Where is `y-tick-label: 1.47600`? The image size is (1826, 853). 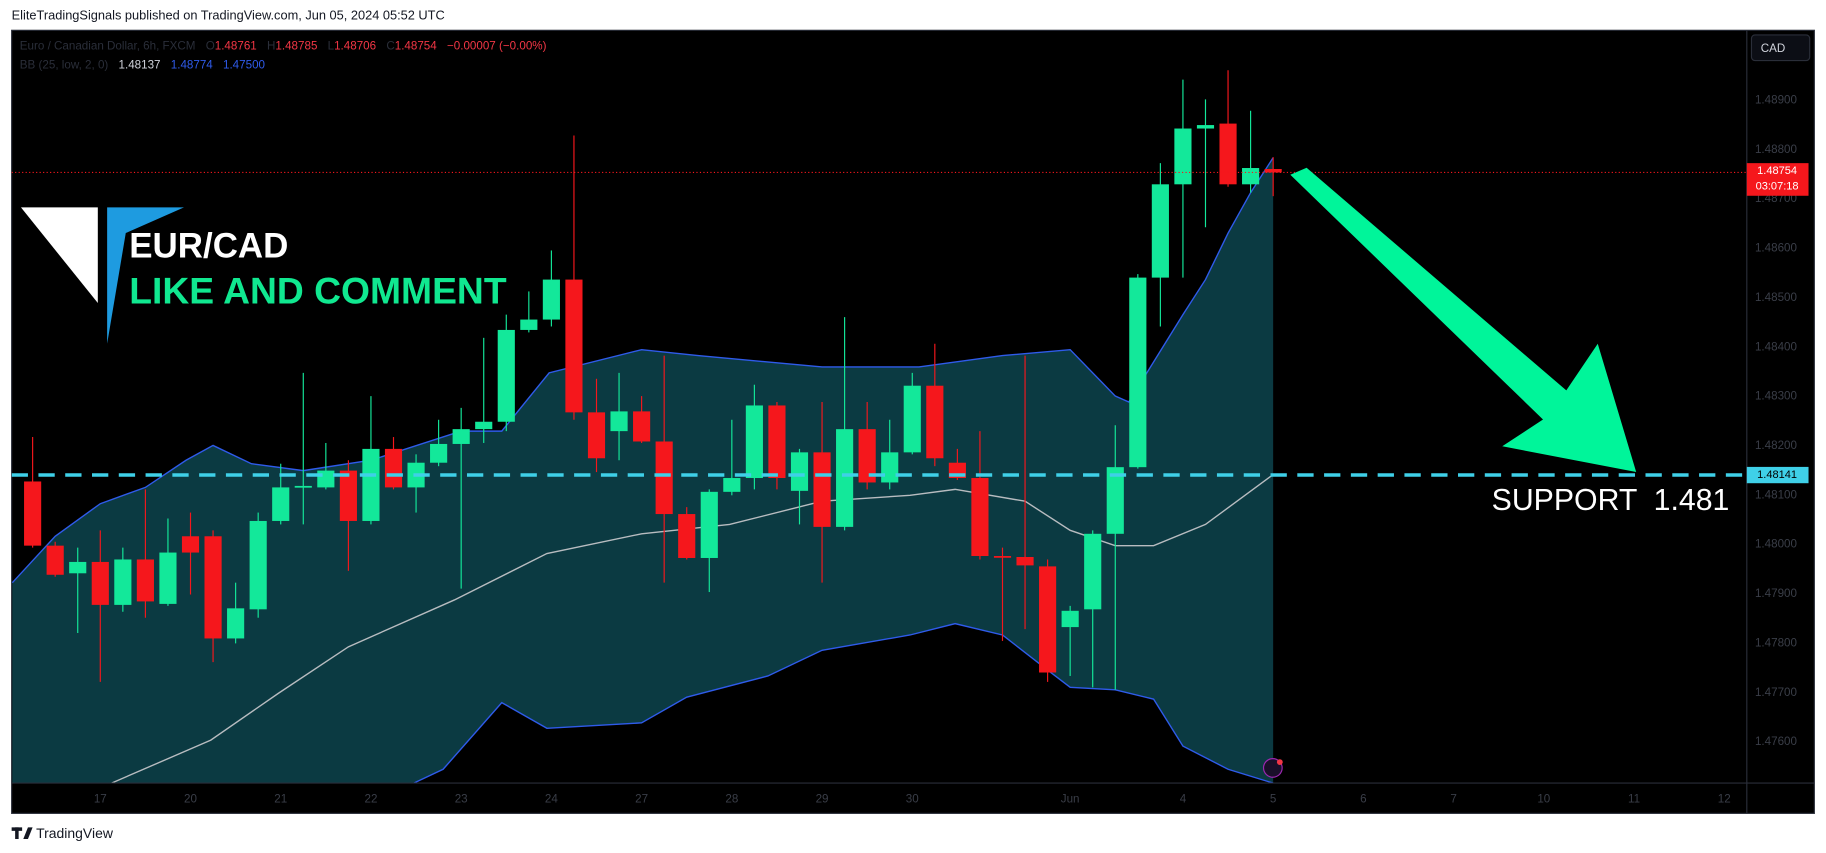
y-tick-label: 1.47600 is located at coordinates (1776, 741).